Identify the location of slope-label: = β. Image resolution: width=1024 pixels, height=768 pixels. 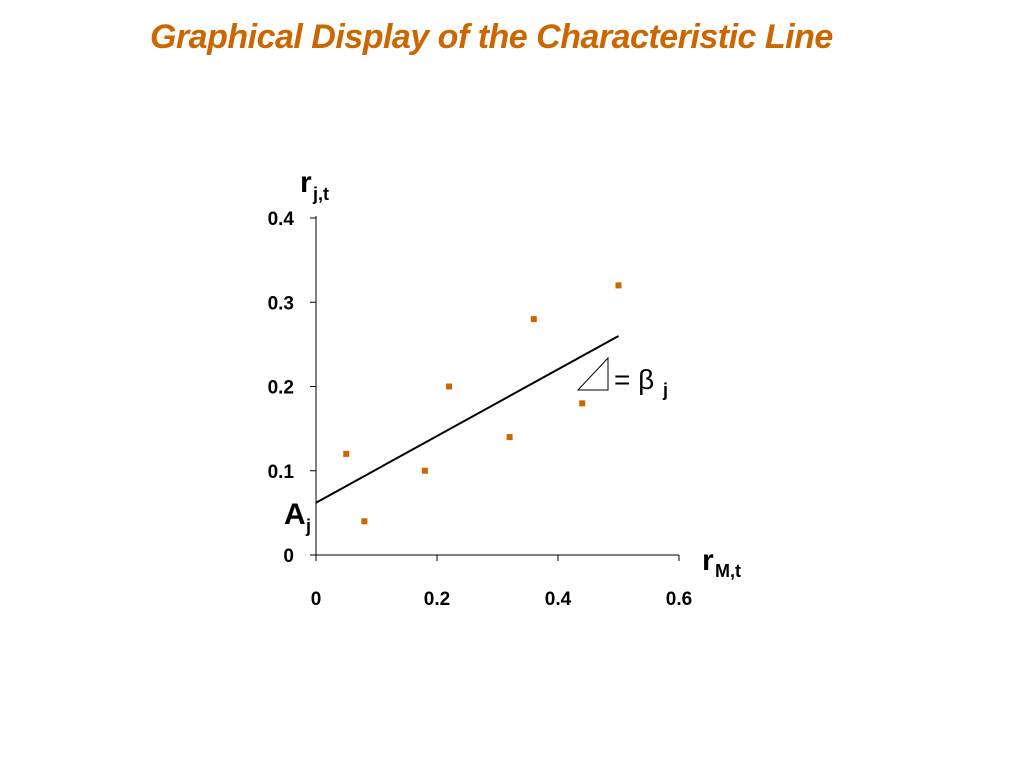
(634, 379).